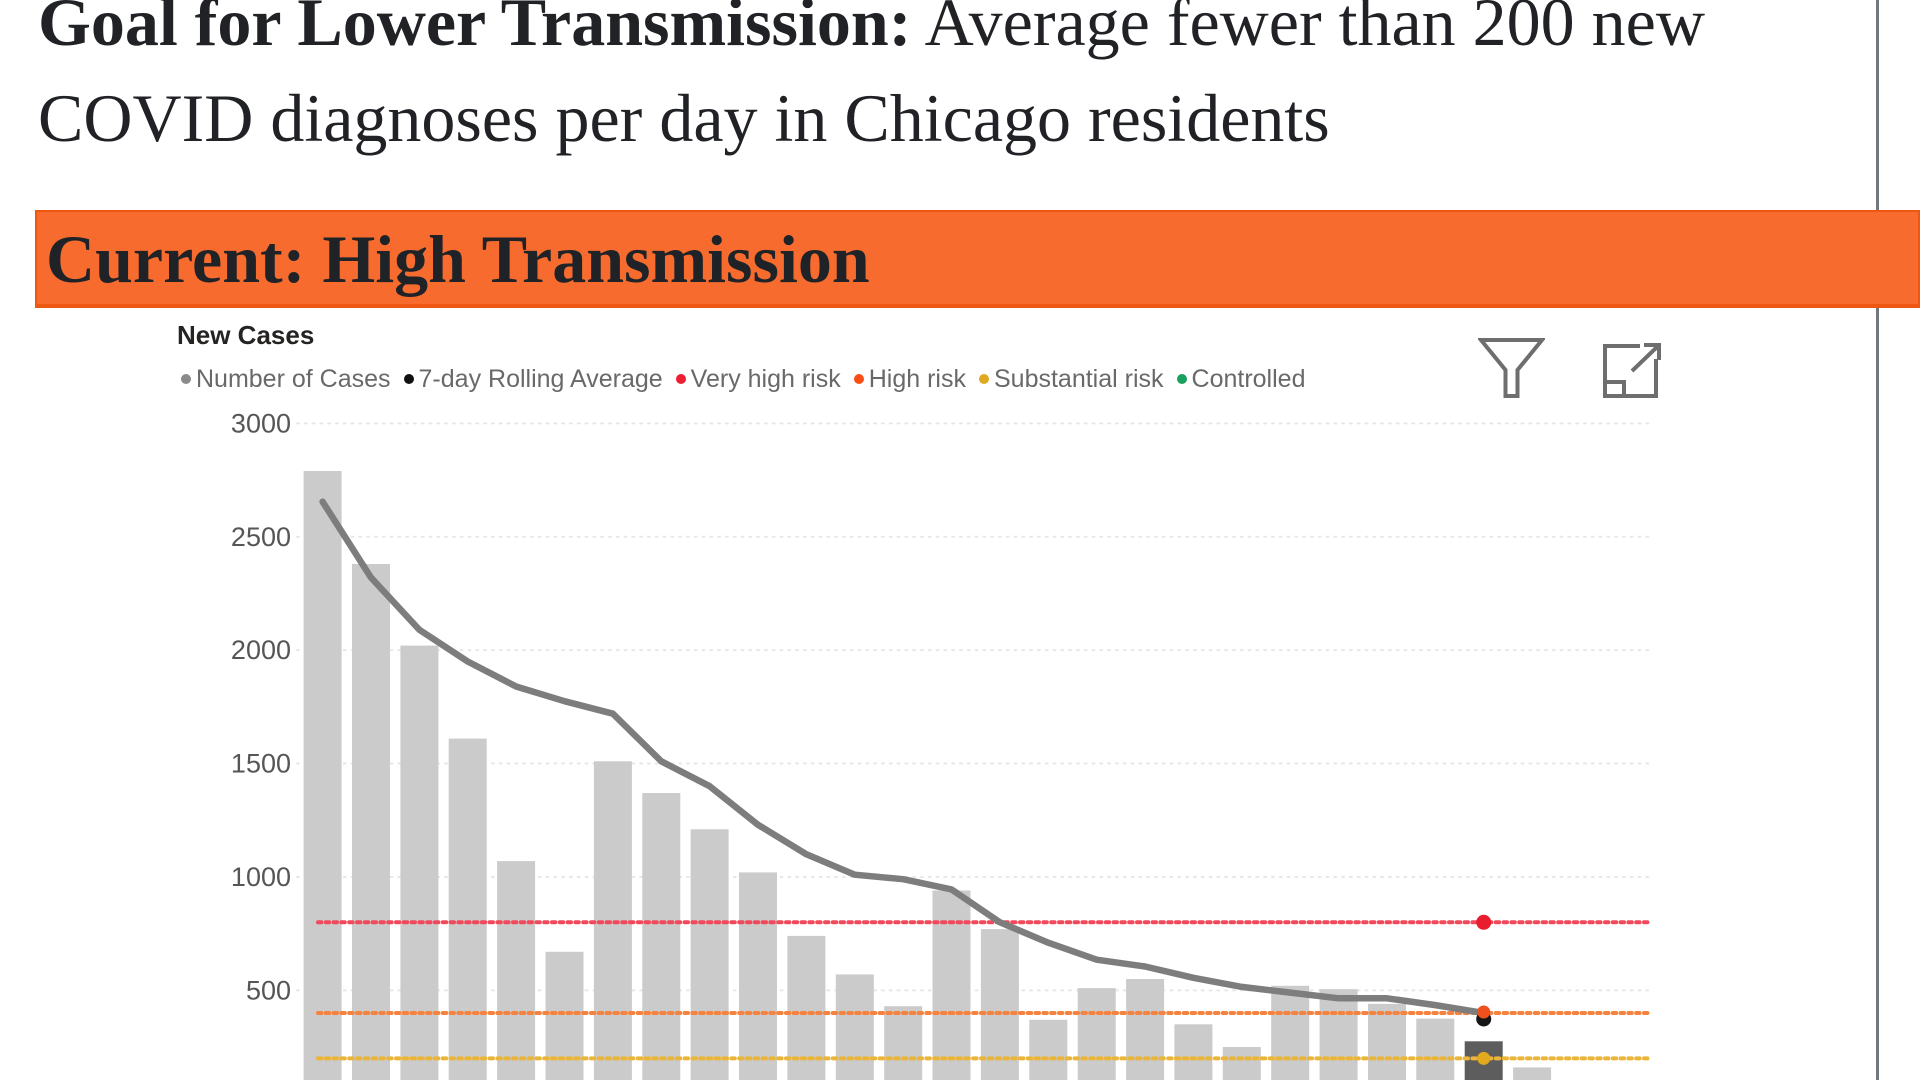 Image resolution: width=1920 pixels, height=1080 pixels. Describe the element at coordinates (261, 650) in the screenshot. I see `y-tick-label-2000: 2000` at that location.